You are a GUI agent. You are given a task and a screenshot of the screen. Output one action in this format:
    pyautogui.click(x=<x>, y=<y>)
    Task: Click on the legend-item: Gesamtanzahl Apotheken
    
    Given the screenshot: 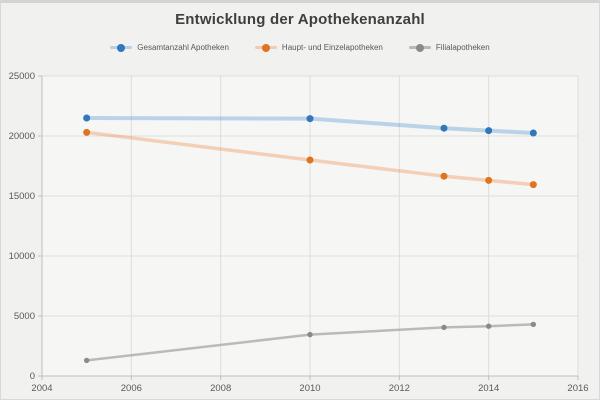 What is the action you would take?
    pyautogui.click(x=169, y=47)
    